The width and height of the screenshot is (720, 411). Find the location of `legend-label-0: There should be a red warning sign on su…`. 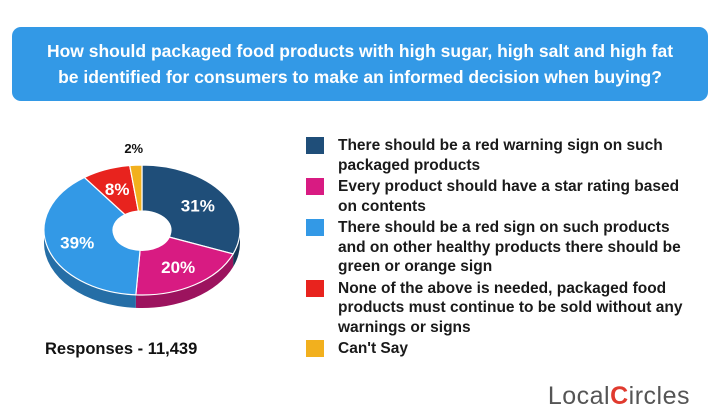

legend-label-0: There should be a red warning sign on su… is located at coordinates (500, 155).